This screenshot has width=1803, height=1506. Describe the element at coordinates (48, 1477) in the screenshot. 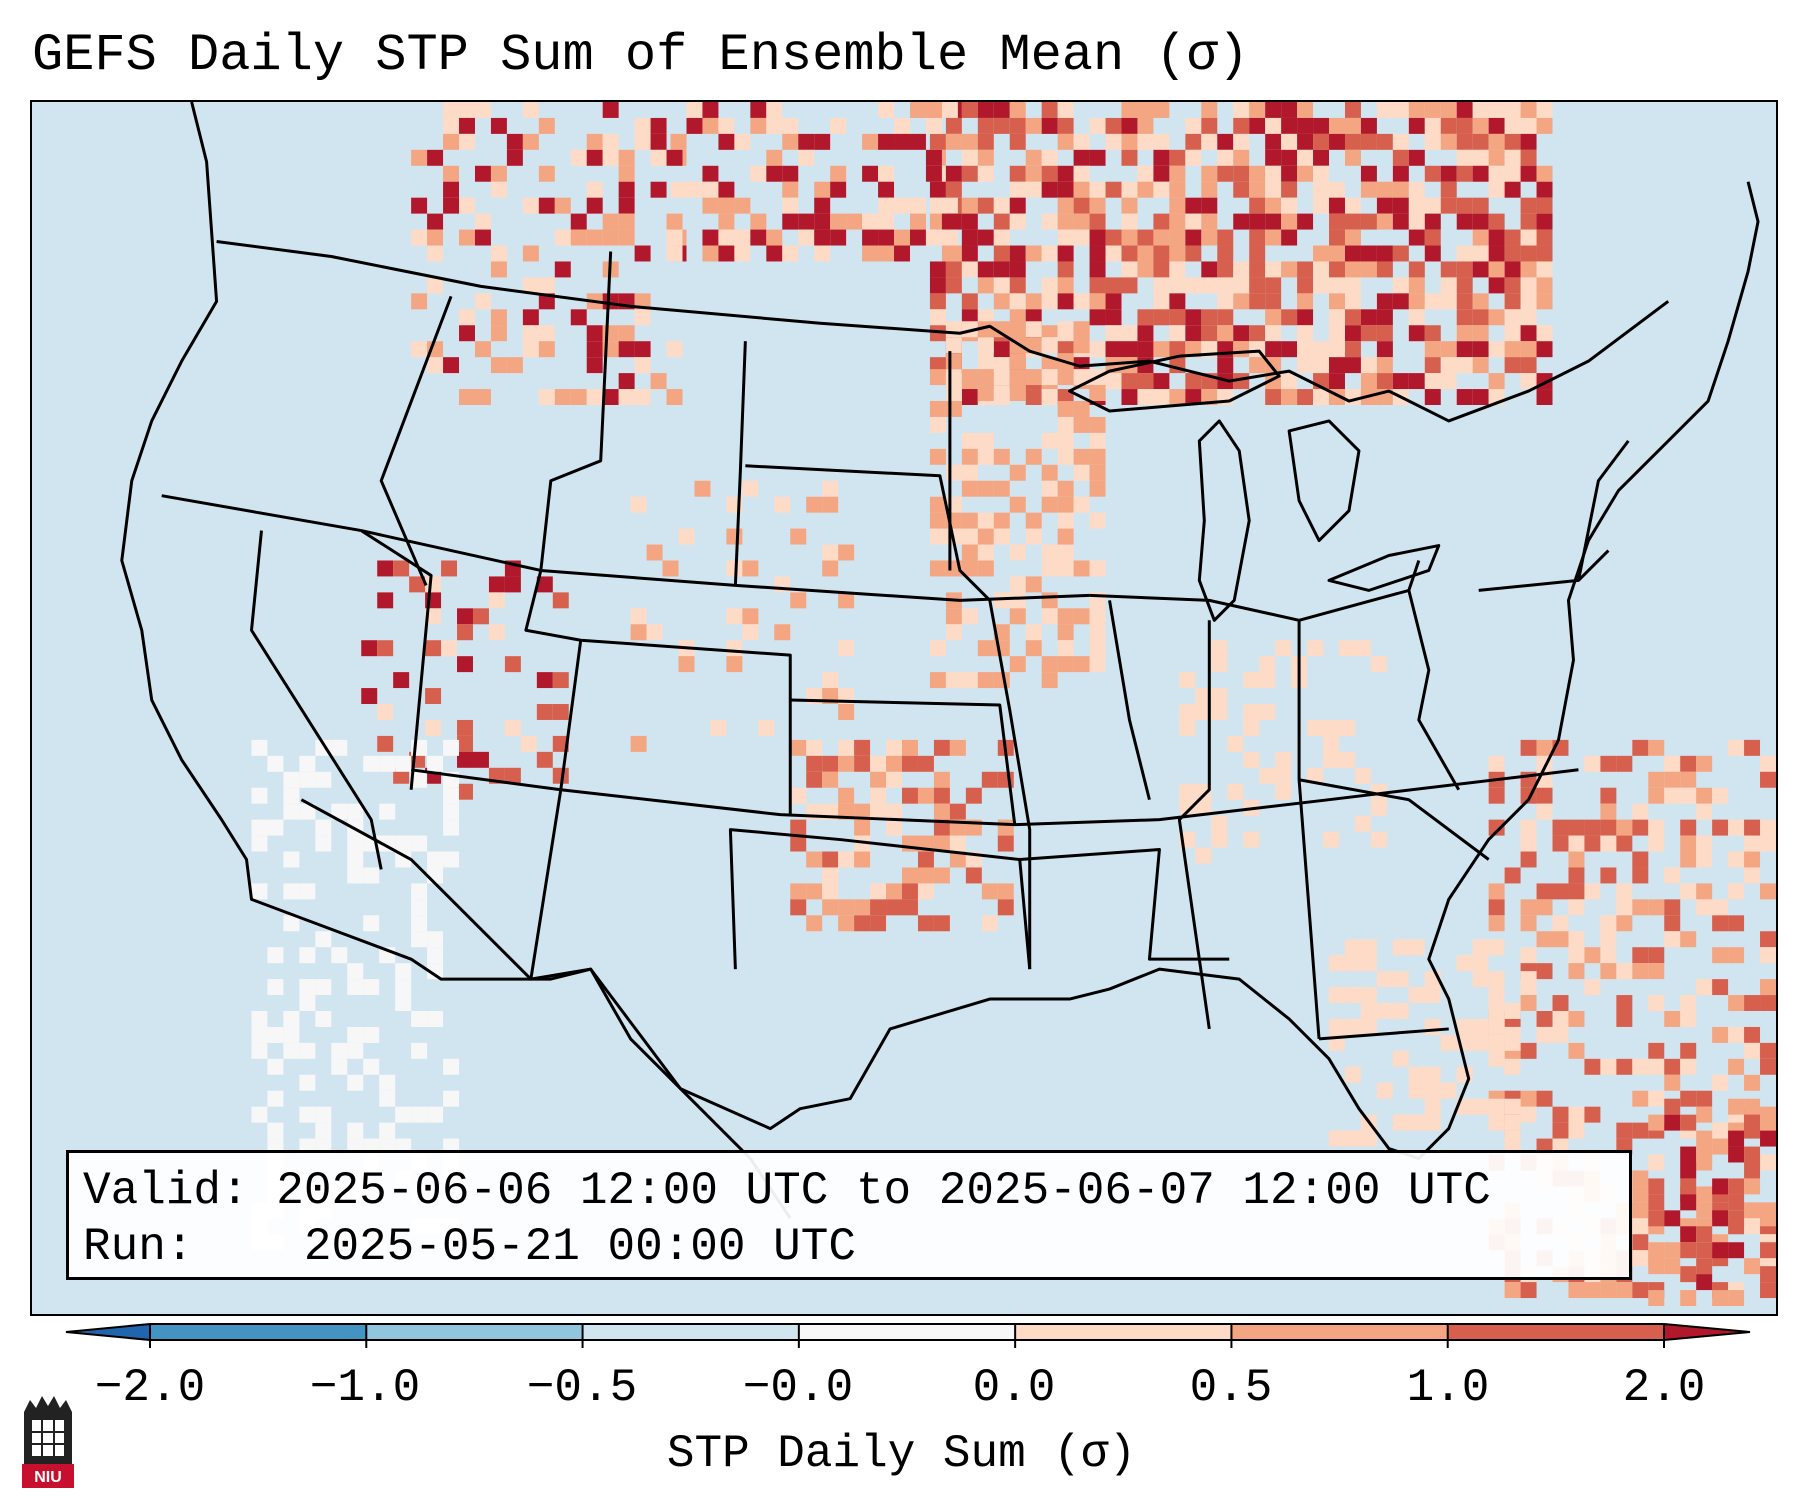

I see `svg-text: NIU` at that location.